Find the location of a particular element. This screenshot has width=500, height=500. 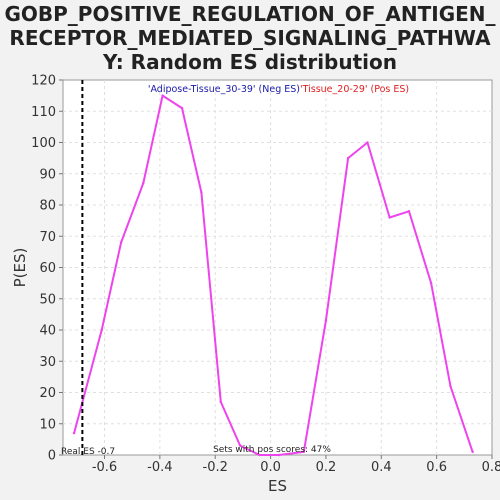

x-axis-label: ES is located at coordinates (277, 486).